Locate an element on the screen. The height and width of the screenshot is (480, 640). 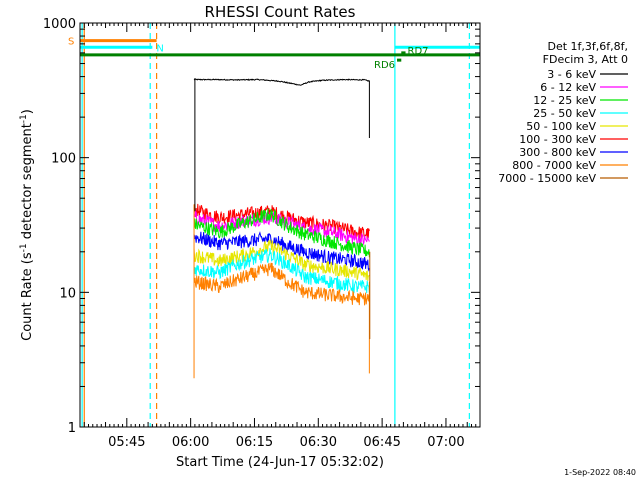
legend-entry-label: 300 - 800 keV is located at coordinates (557, 152).